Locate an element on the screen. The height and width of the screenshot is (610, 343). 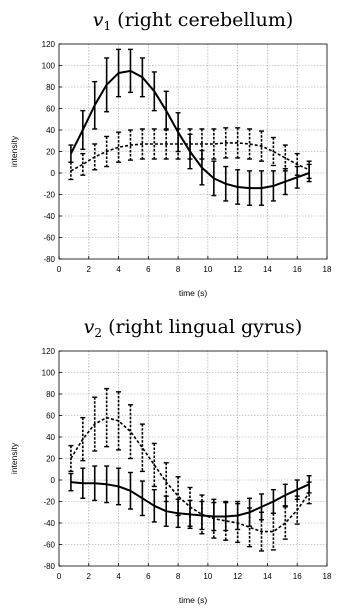
series-dashed is located at coordinates (190, 154).